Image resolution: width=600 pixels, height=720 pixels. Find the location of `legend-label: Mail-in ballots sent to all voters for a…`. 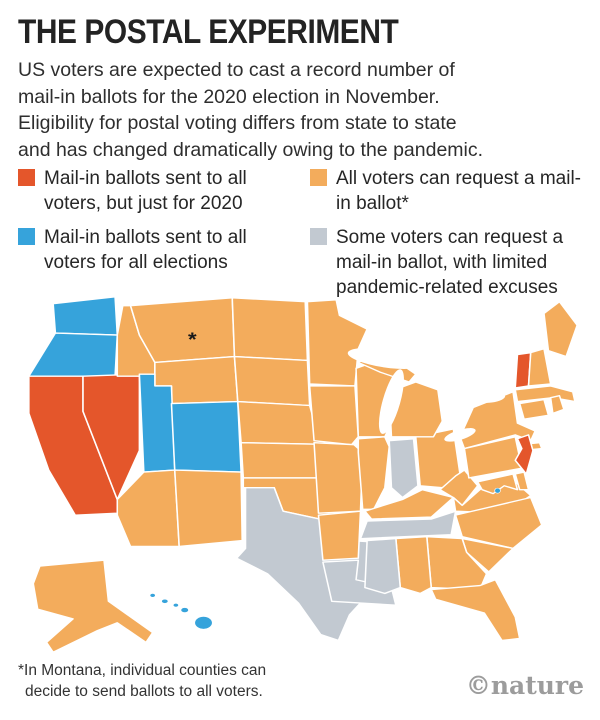

legend-label: Mail-in ballots sent to all voters for a… is located at coordinates (145, 250).